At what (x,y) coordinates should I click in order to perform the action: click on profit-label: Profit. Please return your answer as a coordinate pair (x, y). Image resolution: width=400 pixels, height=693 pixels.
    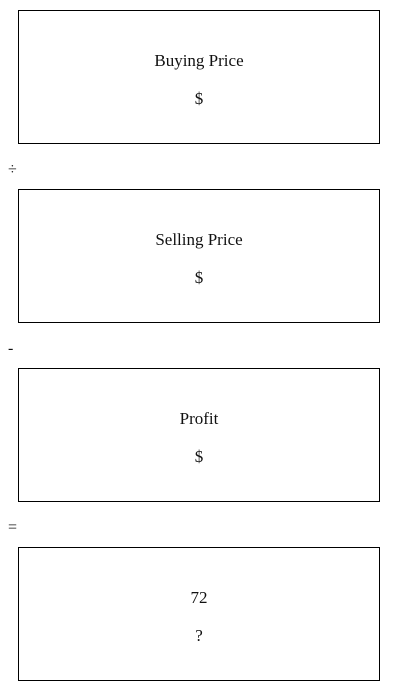
    Looking at the image, I should click on (199, 418).